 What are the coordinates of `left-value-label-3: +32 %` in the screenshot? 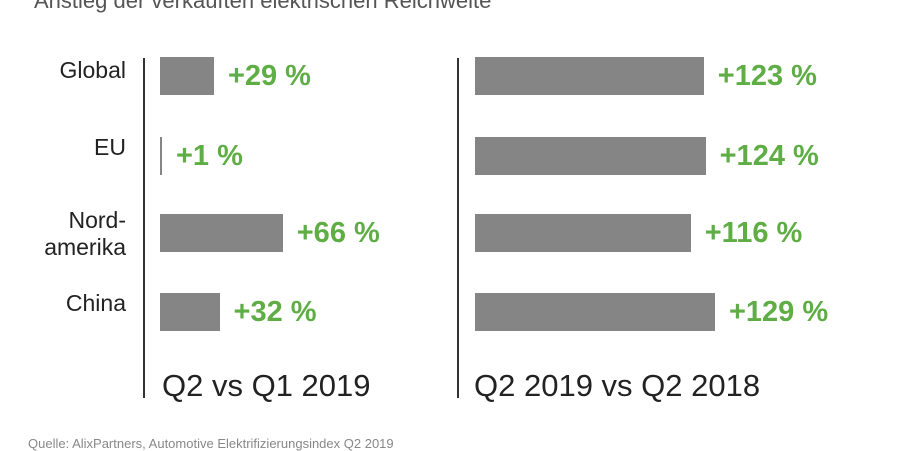 It's located at (275, 312).